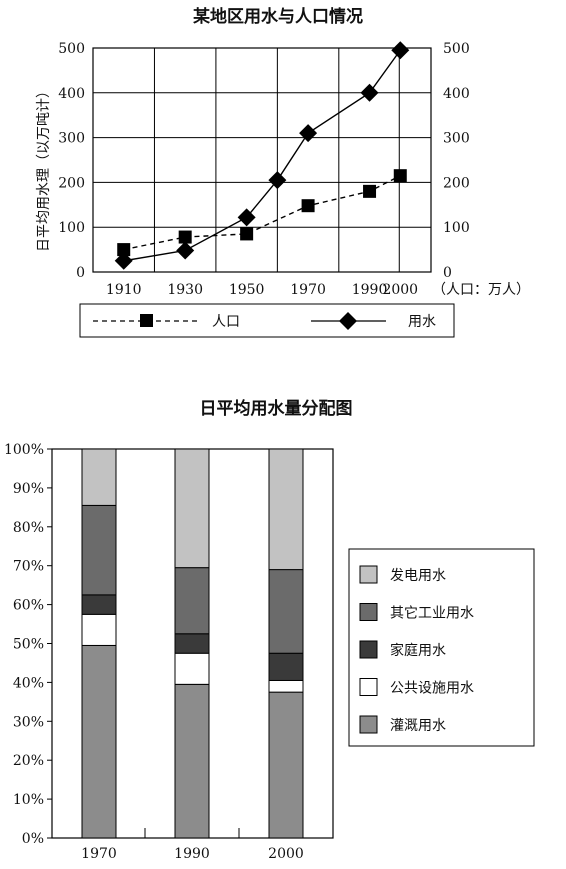 This screenshot has width=566, height=869. What do you see at coordinates (28, 489) in the screenshot?
I see `y-tick-label: 90%` at bounding box center [28, 489].